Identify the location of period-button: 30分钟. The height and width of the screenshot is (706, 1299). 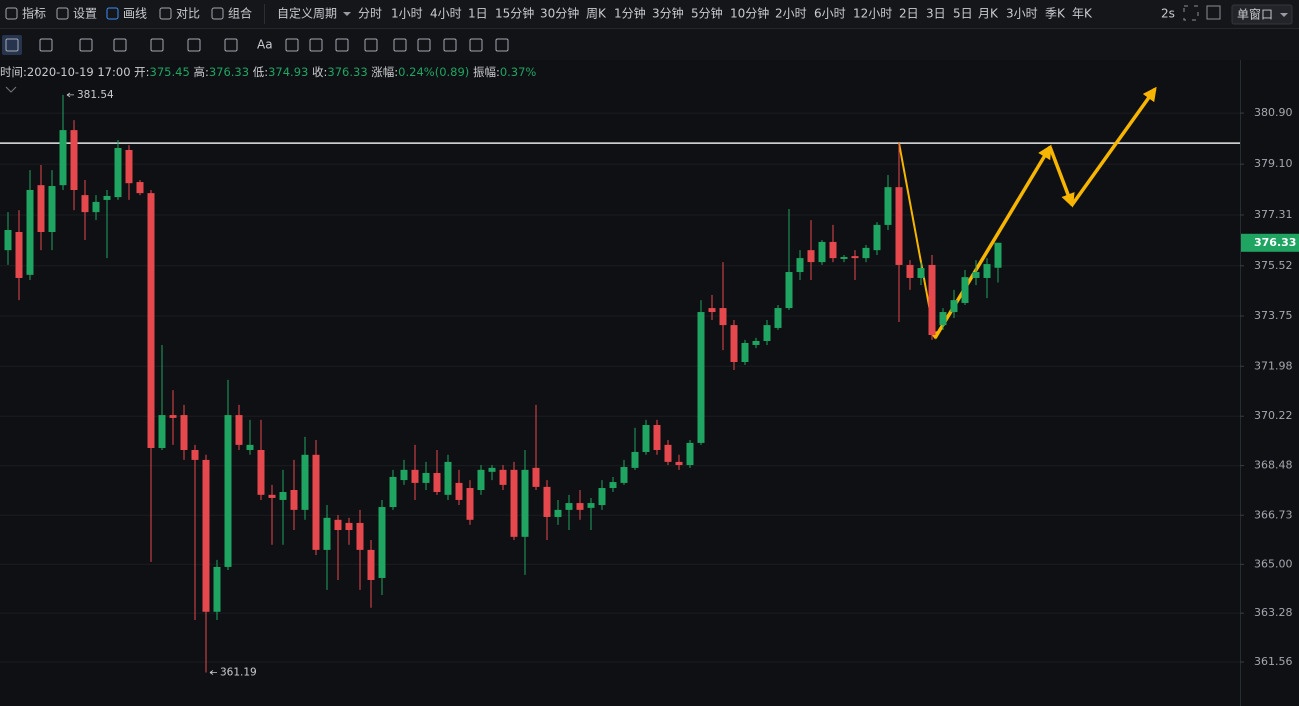
(559, 13).